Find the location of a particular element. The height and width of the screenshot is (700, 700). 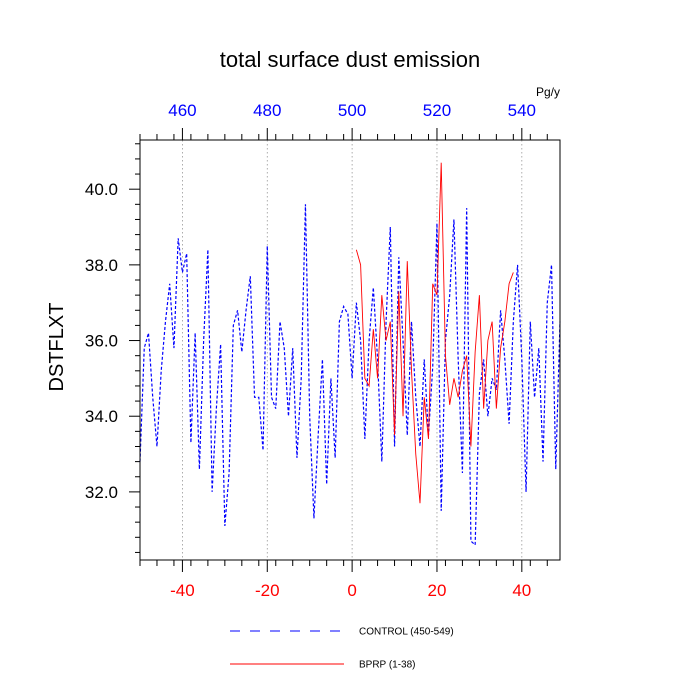

top-tick-label: 480 is located at coordinates (267, 110).